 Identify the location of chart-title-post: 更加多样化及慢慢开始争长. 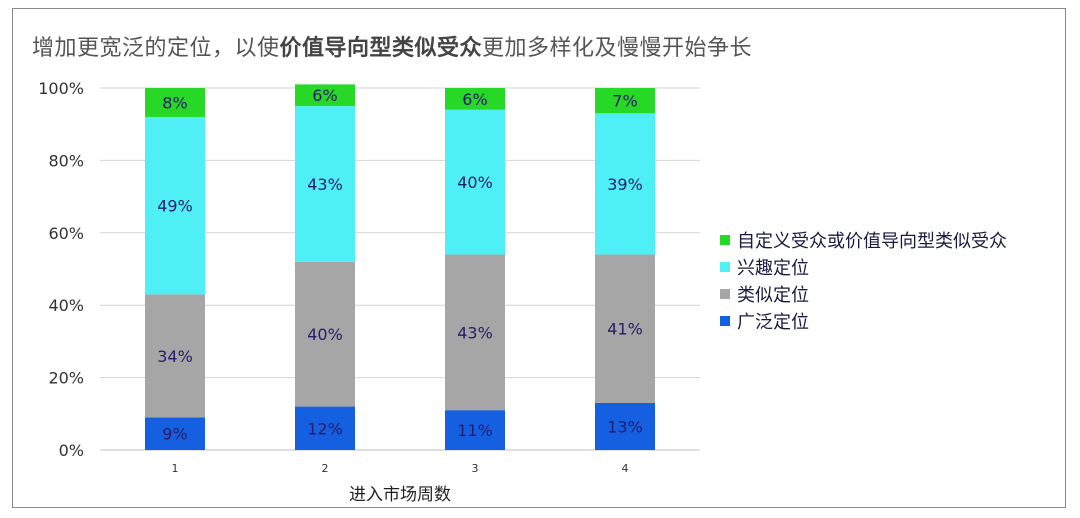
(617, 48).